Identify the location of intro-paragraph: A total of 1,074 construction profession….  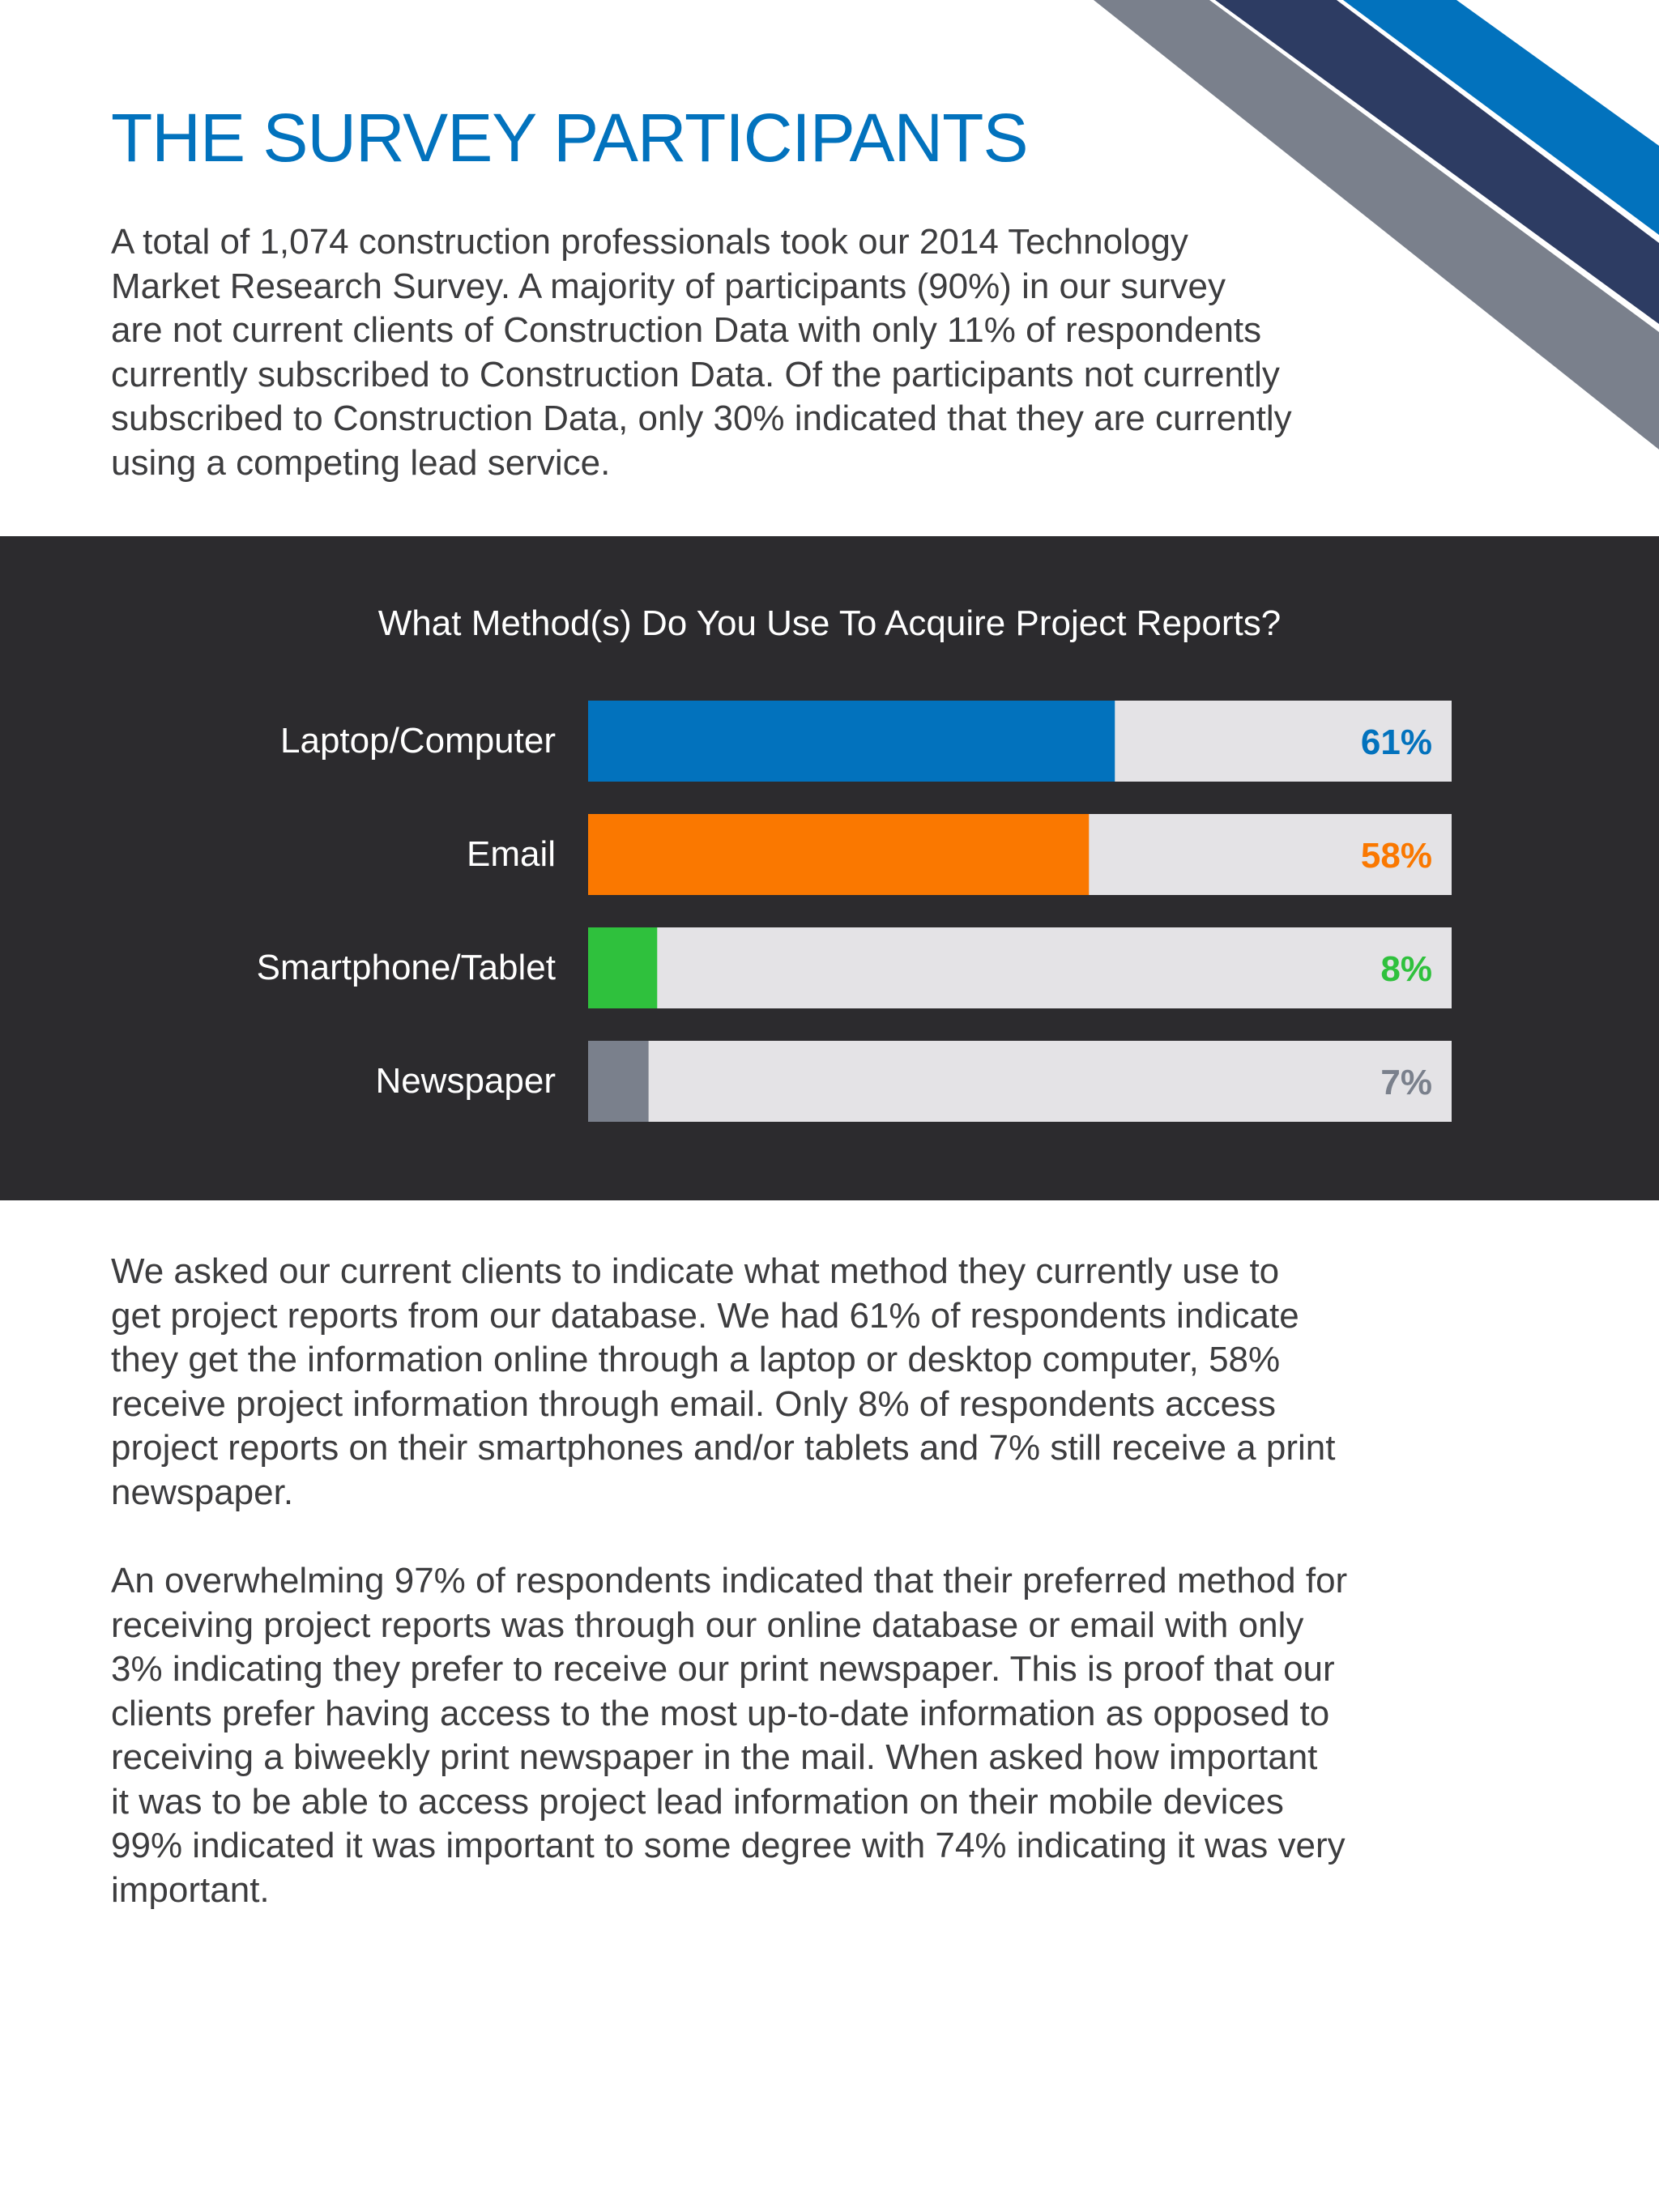
(701, 353).